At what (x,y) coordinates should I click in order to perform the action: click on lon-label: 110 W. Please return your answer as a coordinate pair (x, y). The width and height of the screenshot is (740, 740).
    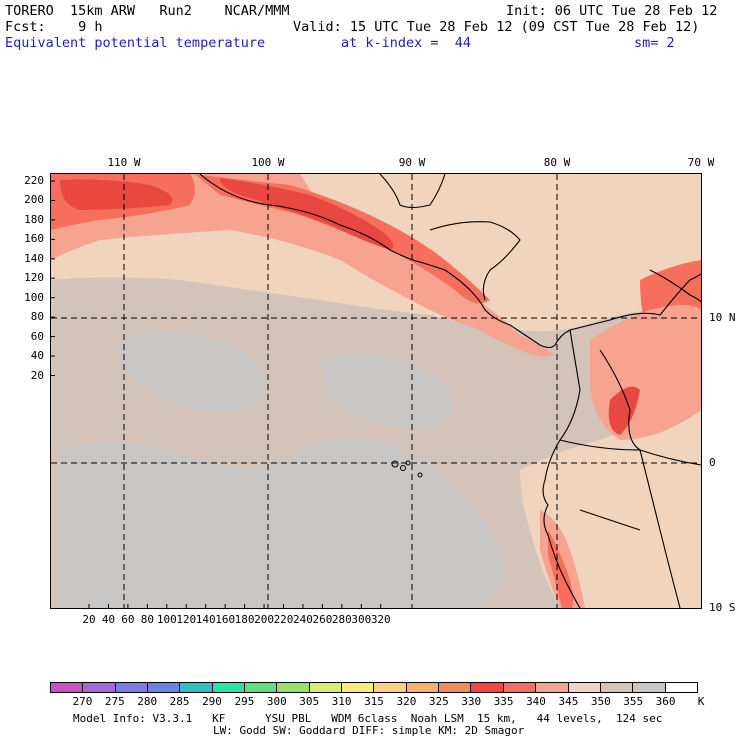
    Looking at the image, I should click on (124, 162).